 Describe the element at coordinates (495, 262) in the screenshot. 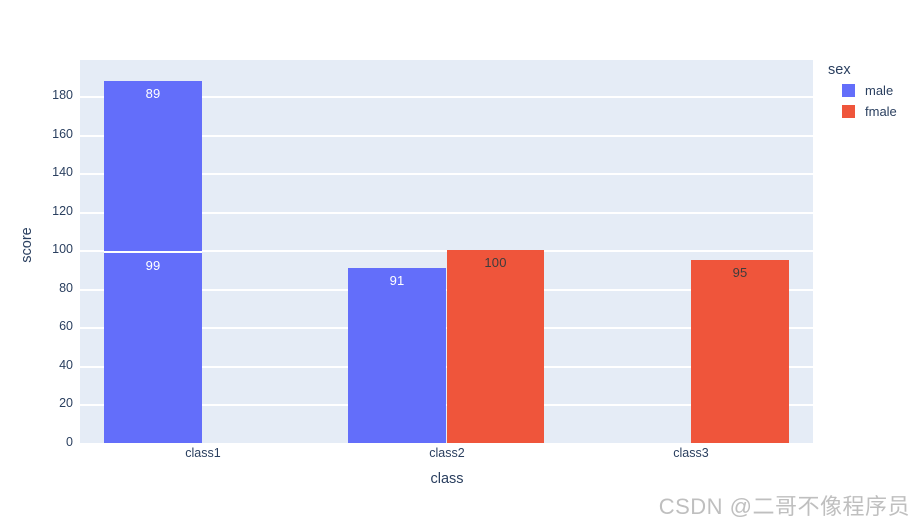

I see `bar-value-label: 100` at that location.